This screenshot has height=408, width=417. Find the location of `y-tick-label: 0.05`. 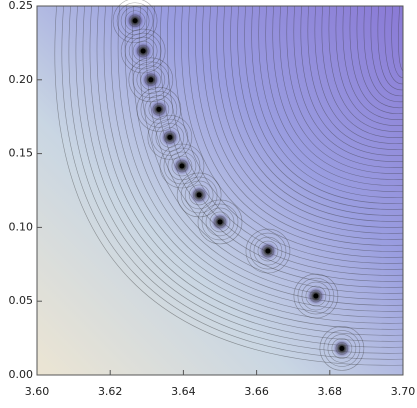

y-tick-label: 0.05 is located at coordinates (21, 300).